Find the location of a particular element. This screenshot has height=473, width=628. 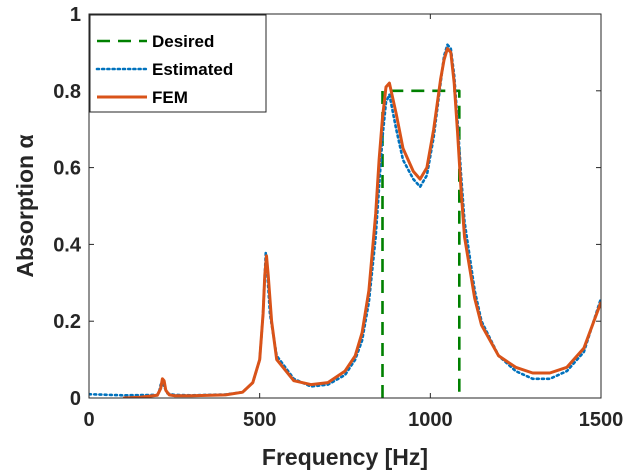

y-axis-label: Absorption α is located at coordinates (25, 205).